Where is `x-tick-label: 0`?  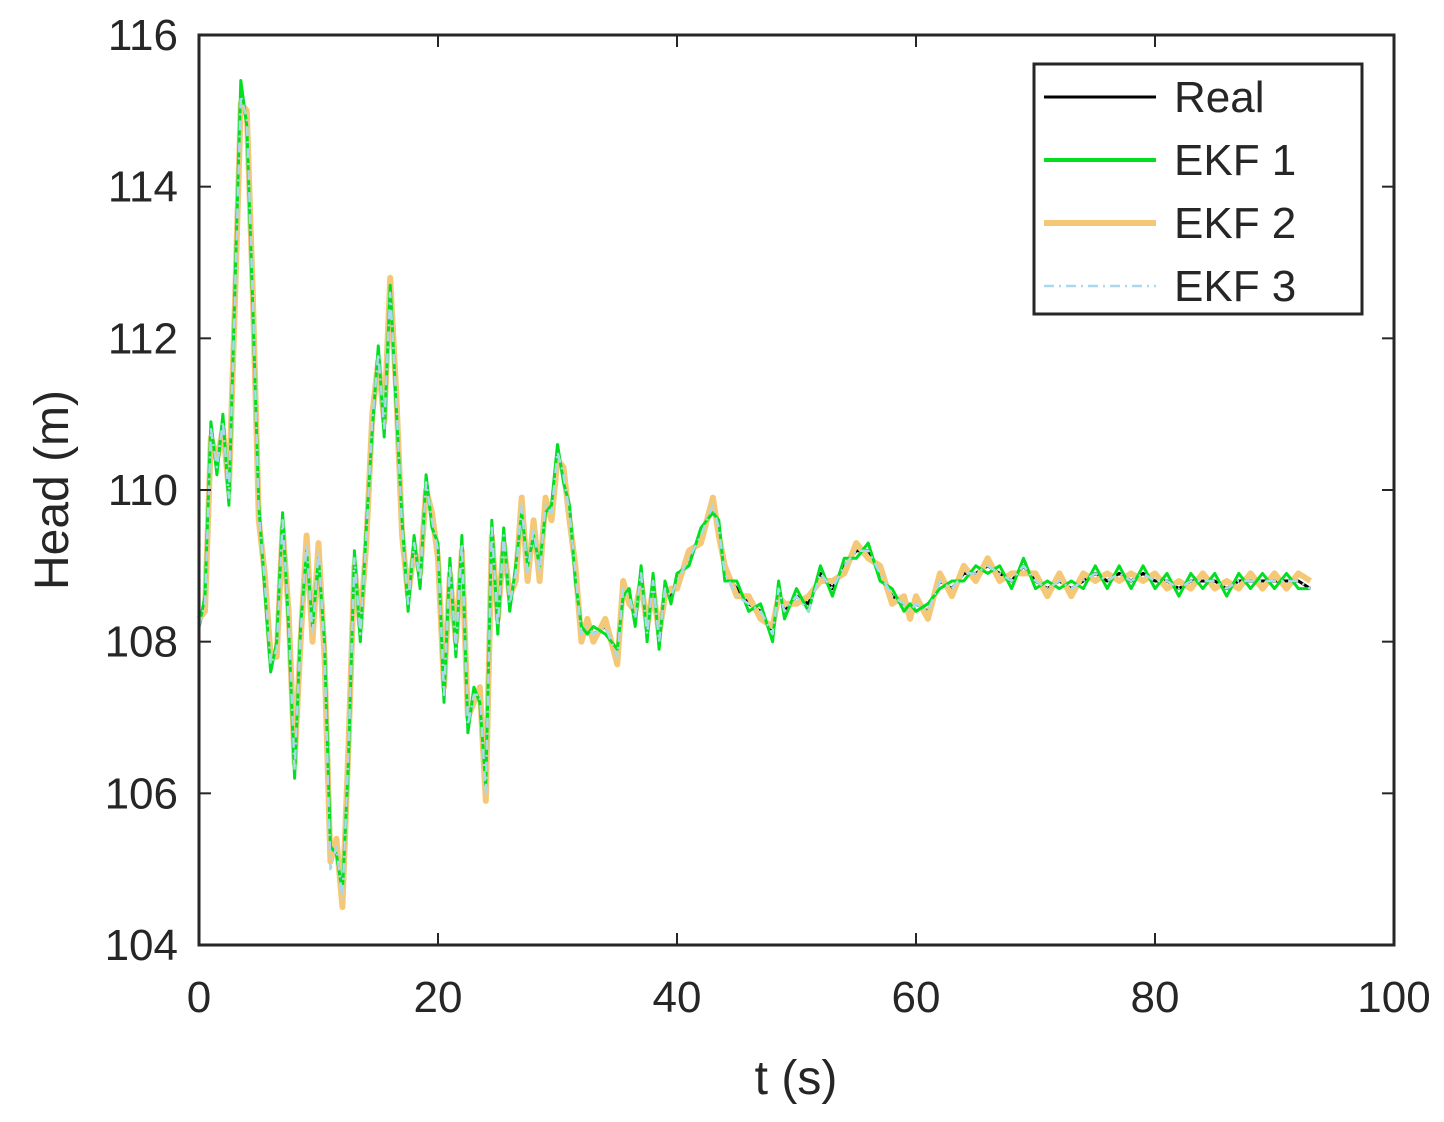
x-tick-label: 0 is located at coordinates (199, 997).